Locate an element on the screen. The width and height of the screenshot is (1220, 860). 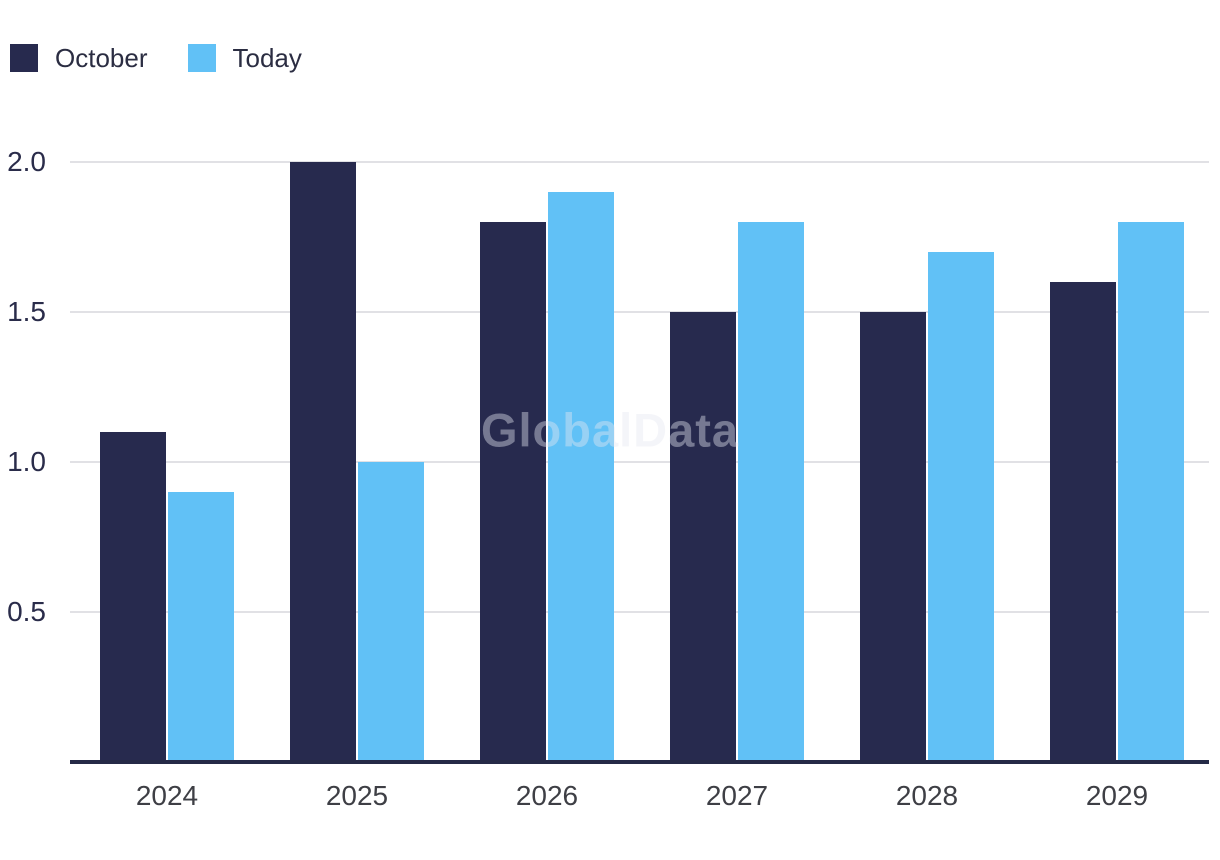
y-tick-label: 1.5 is located at coordinates (26, 311).